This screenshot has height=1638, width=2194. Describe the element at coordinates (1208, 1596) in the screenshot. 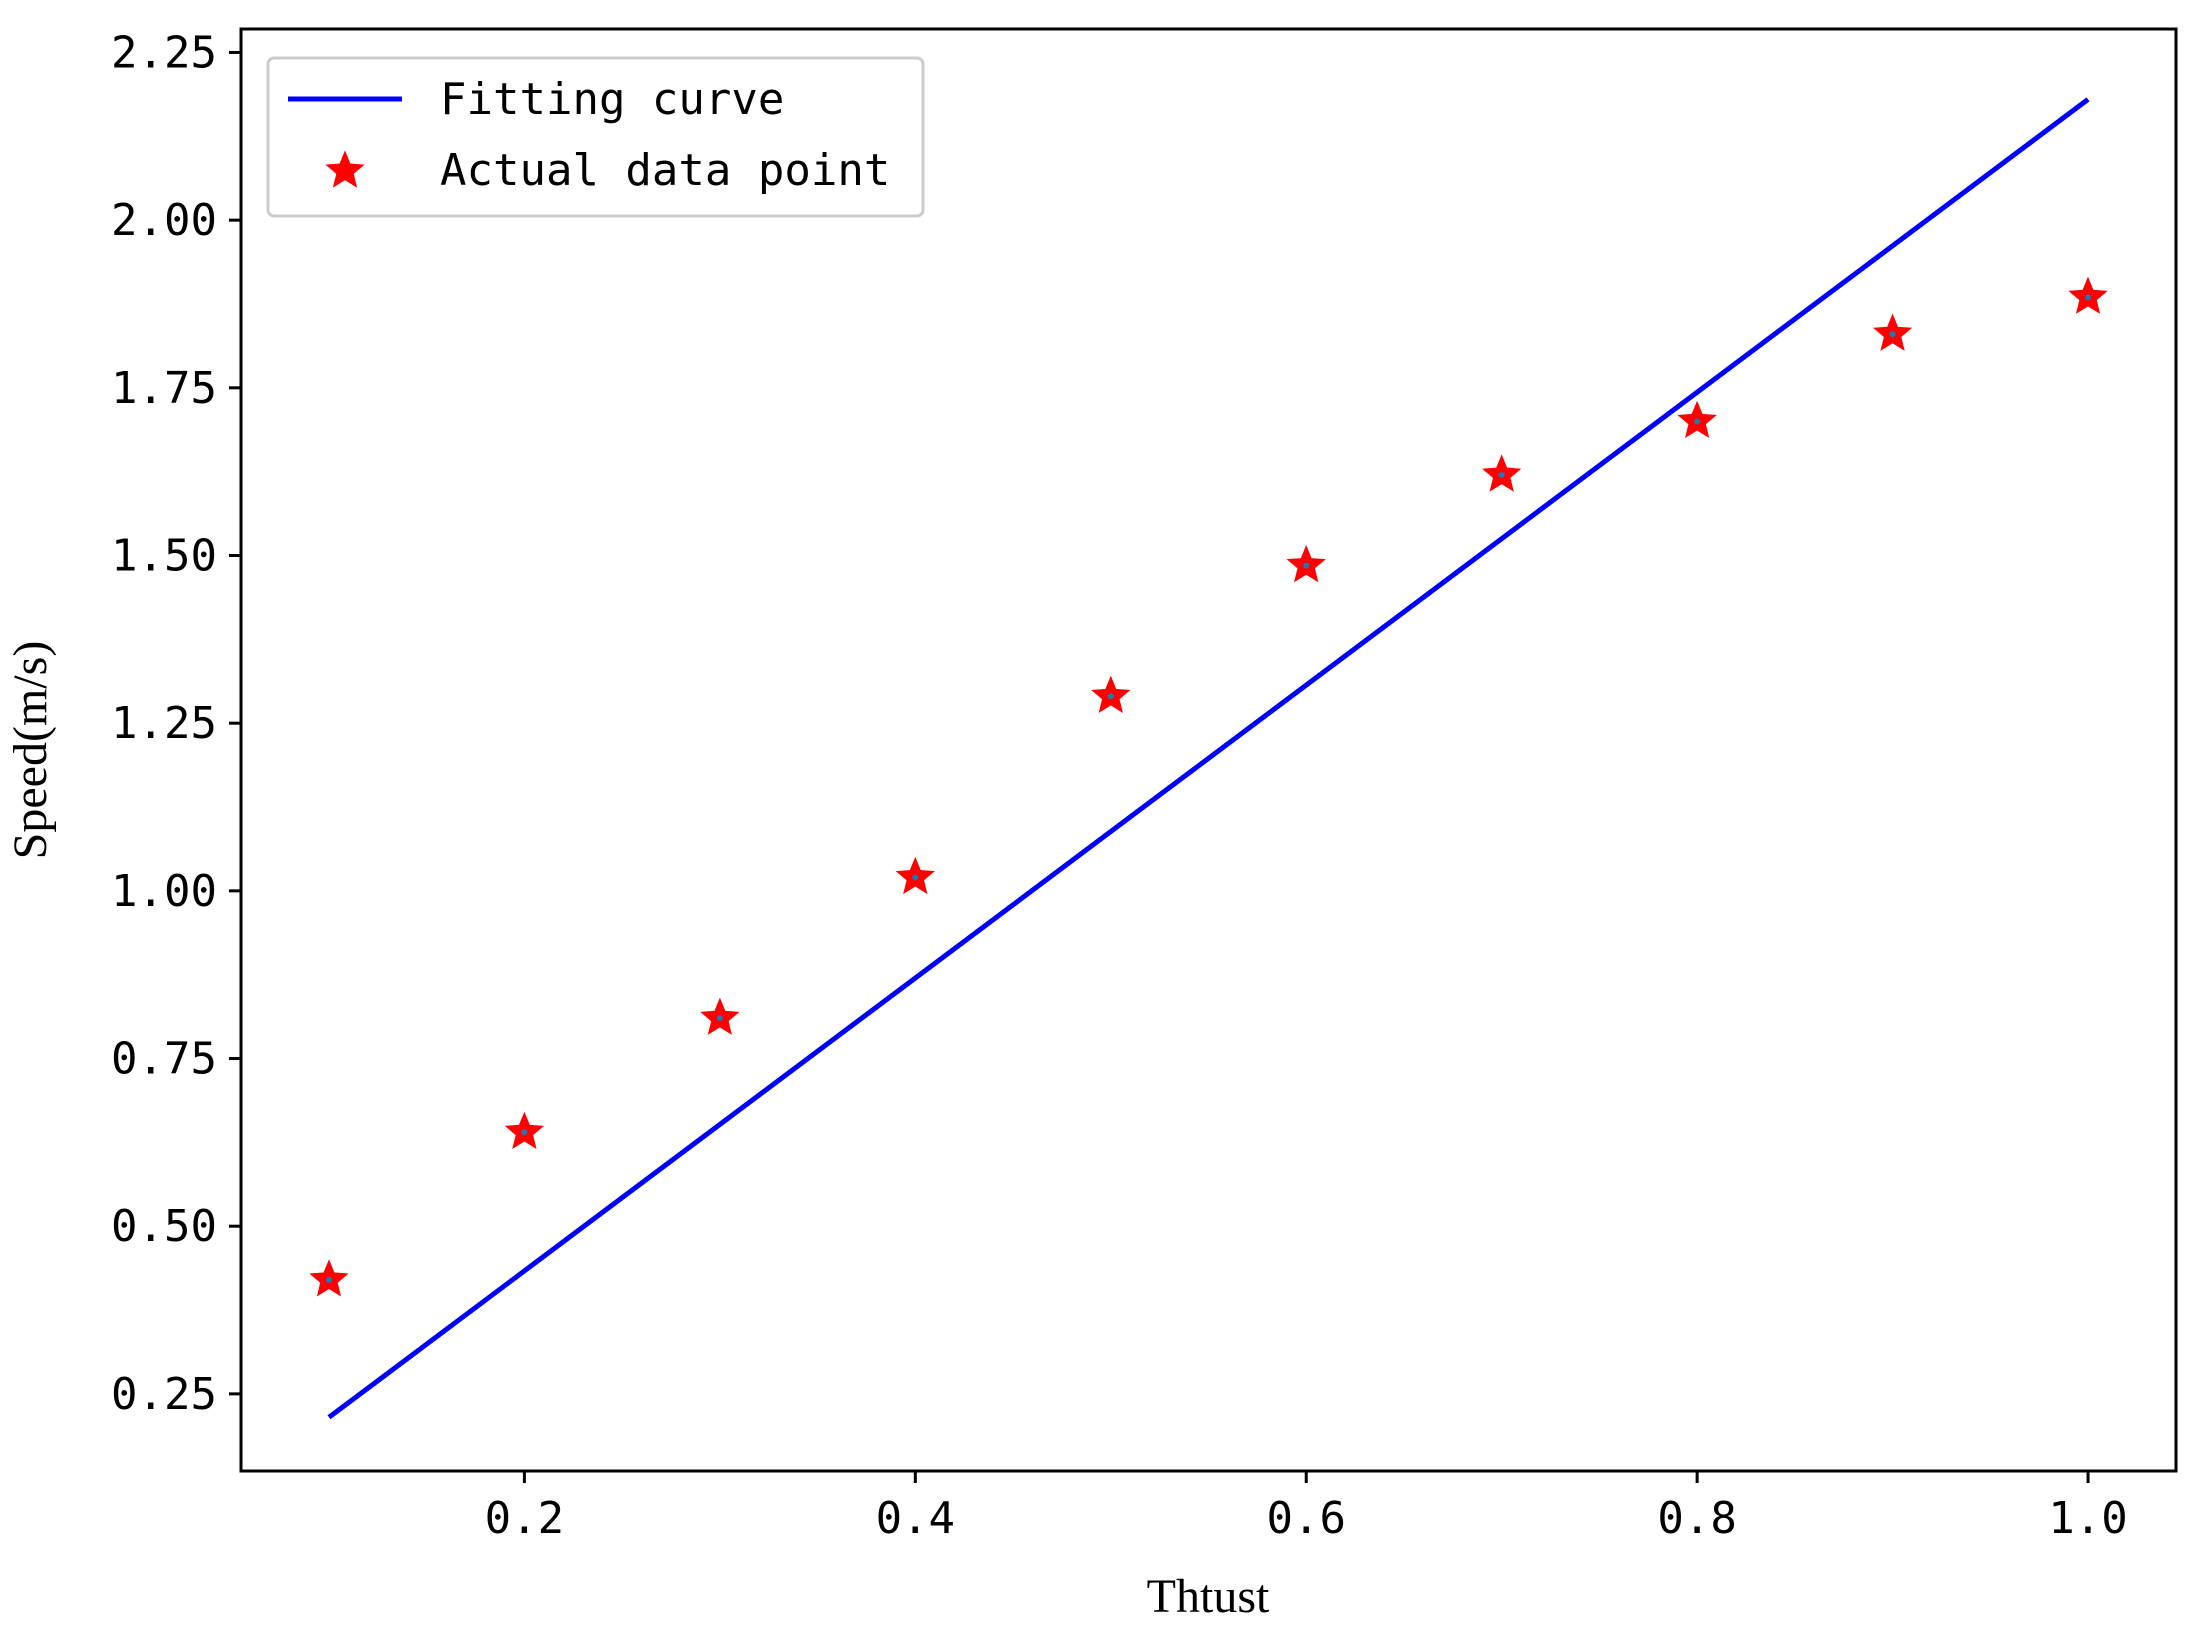

I see `x-axis-title: Thtust` at that location.